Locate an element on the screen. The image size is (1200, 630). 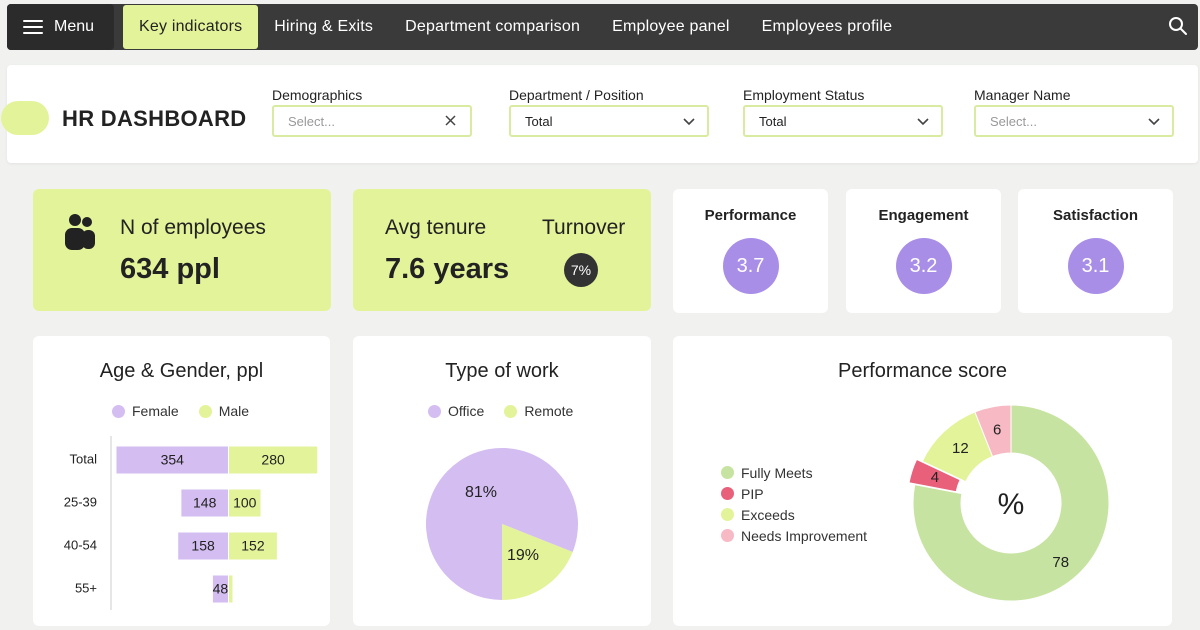
donut-center-label: % is located at coordinates (1011, 504).